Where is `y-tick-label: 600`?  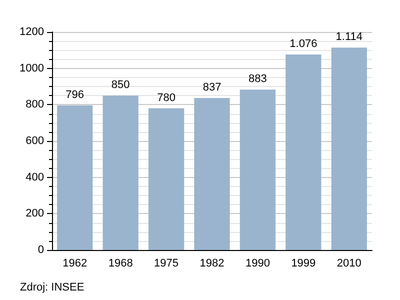
y-tick-label: 600 is located at coordinates (35, 141).